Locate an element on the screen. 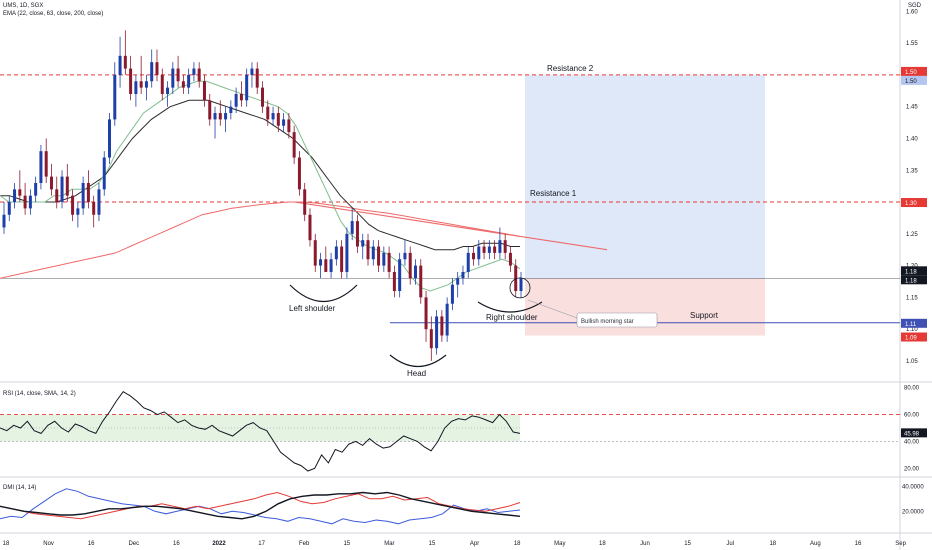  dmi-title: DMI (14, 14) is located at coordinates (19, 488).